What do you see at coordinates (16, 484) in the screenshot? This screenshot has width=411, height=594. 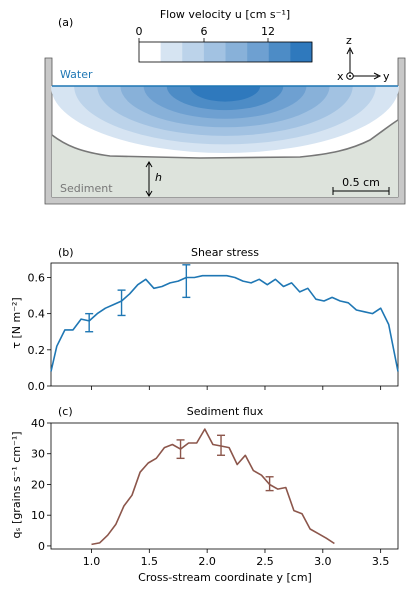 I see `panel-c-ylabel: qₛ [grains s⁻¹ cm⁻¹]` at bounding box center [16, 484].